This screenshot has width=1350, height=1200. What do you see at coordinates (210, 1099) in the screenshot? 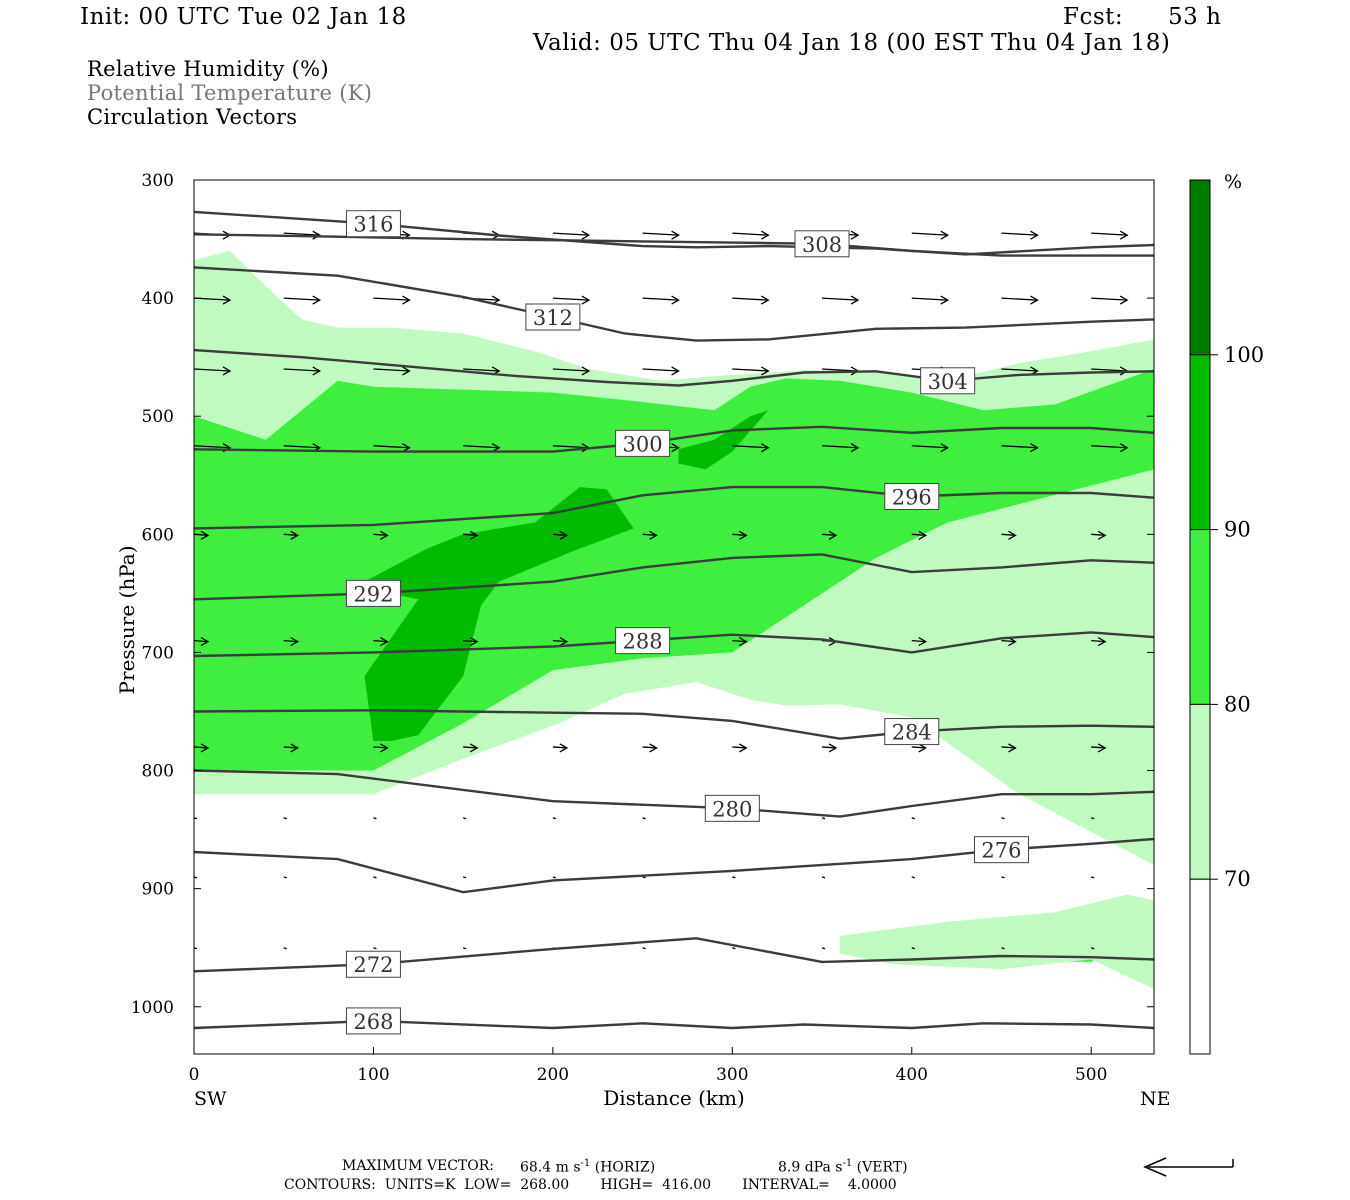
I see `x-end-label-sw: SW` at bounding box center [210, 1099].